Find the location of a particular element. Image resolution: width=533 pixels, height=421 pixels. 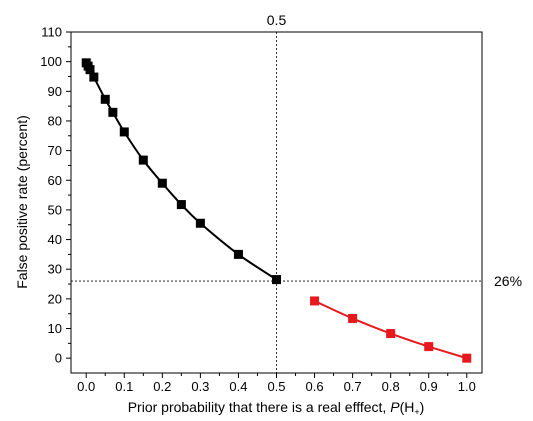

y-axis-title: False positive rate (percent) is located at coordinates (22, 202).